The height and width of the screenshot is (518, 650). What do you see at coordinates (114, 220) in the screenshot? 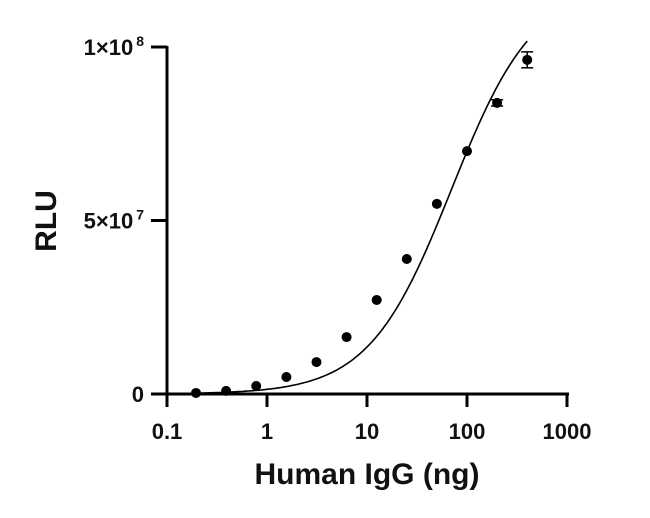
I see `y-tick-label: 5×10 7` at bounding box center [114, 220].